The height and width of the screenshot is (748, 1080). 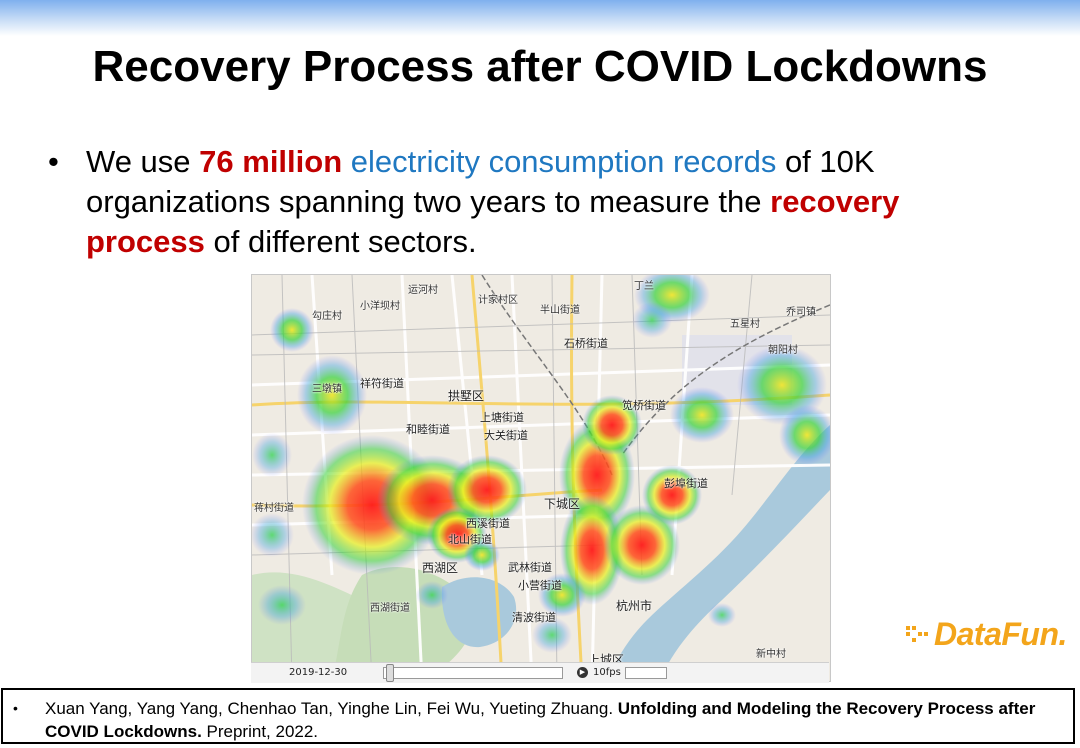 What do you see at coordinates (801, 312) in the screenshot?
I see `map-label: 乔司镇` at bounding box center [801, 312].